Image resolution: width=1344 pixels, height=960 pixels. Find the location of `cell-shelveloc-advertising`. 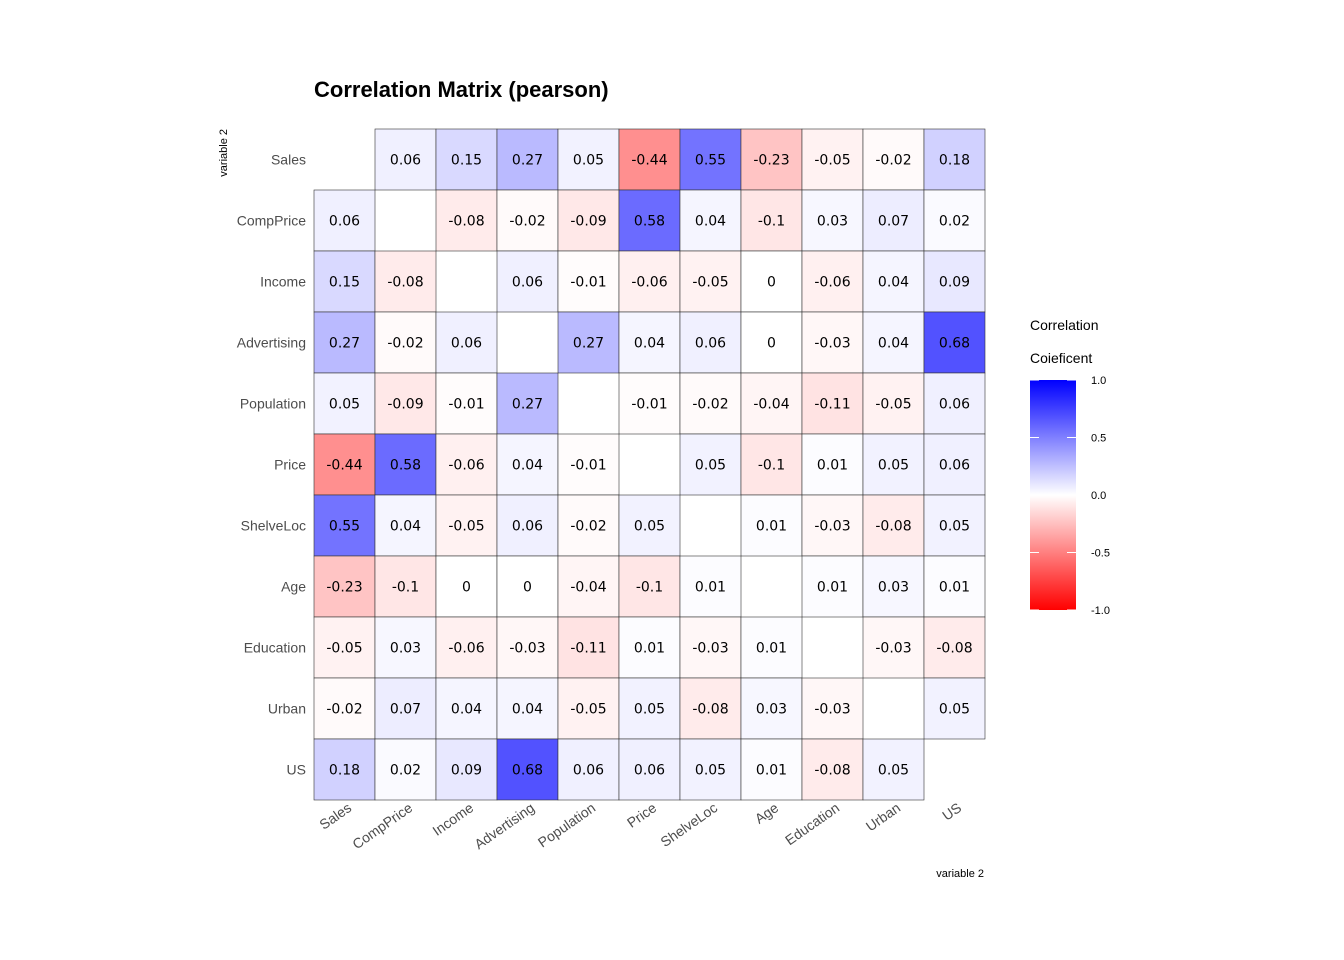

cell-shelveloc-advertising is located at coordinates (527, 525).